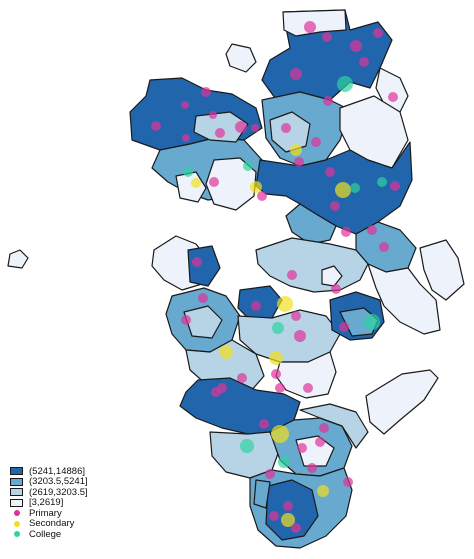  What do you see at coordinates (58, 481) in the screenshot?
I see `legend-class-2-label: (3203.5,5241]` at bounding box center [58, 481].